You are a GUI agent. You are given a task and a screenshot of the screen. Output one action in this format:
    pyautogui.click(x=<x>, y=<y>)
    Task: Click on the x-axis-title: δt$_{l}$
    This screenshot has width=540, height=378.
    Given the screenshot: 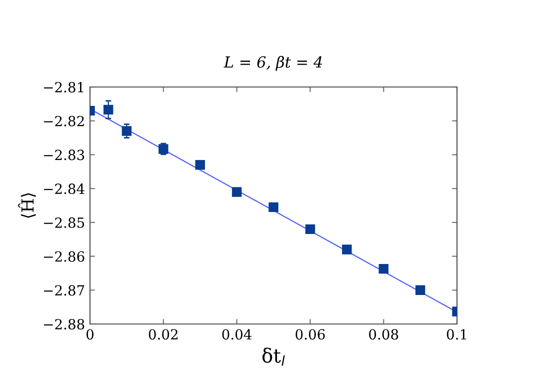 What is the action you would take?
    pyautogui.click(x=273, y=357)
    